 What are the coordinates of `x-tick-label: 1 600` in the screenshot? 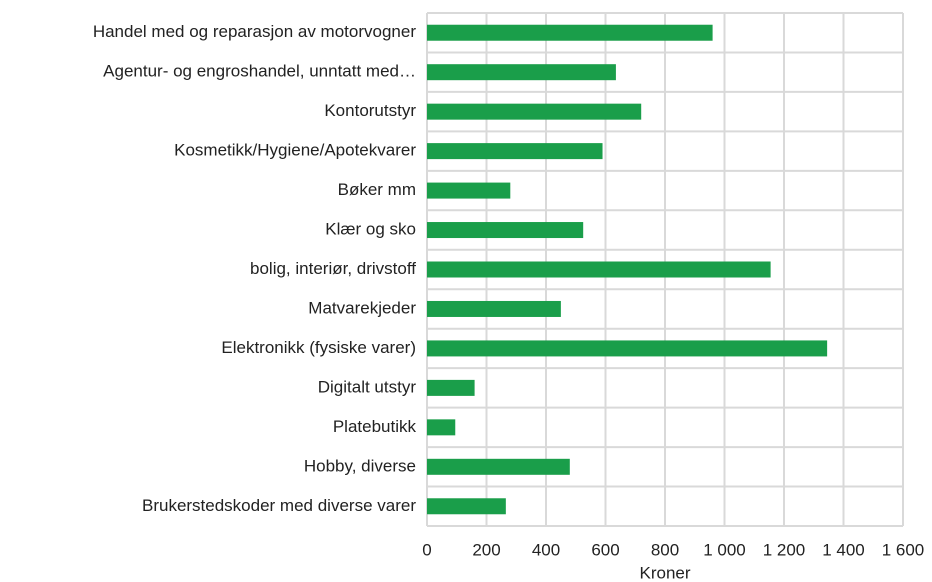 It's located at (903, 549).